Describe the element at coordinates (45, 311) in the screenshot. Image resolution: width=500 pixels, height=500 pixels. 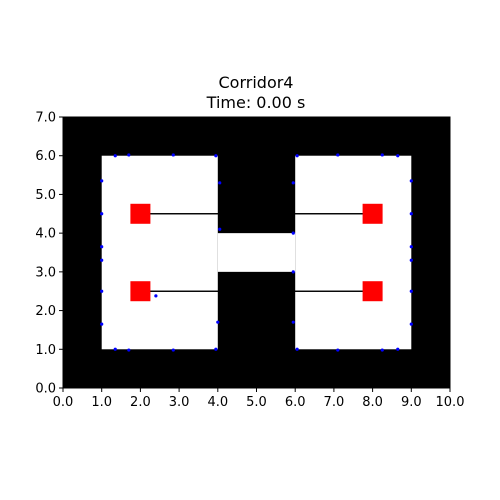
I see `y-tick-label-2: 2.0` at that location.